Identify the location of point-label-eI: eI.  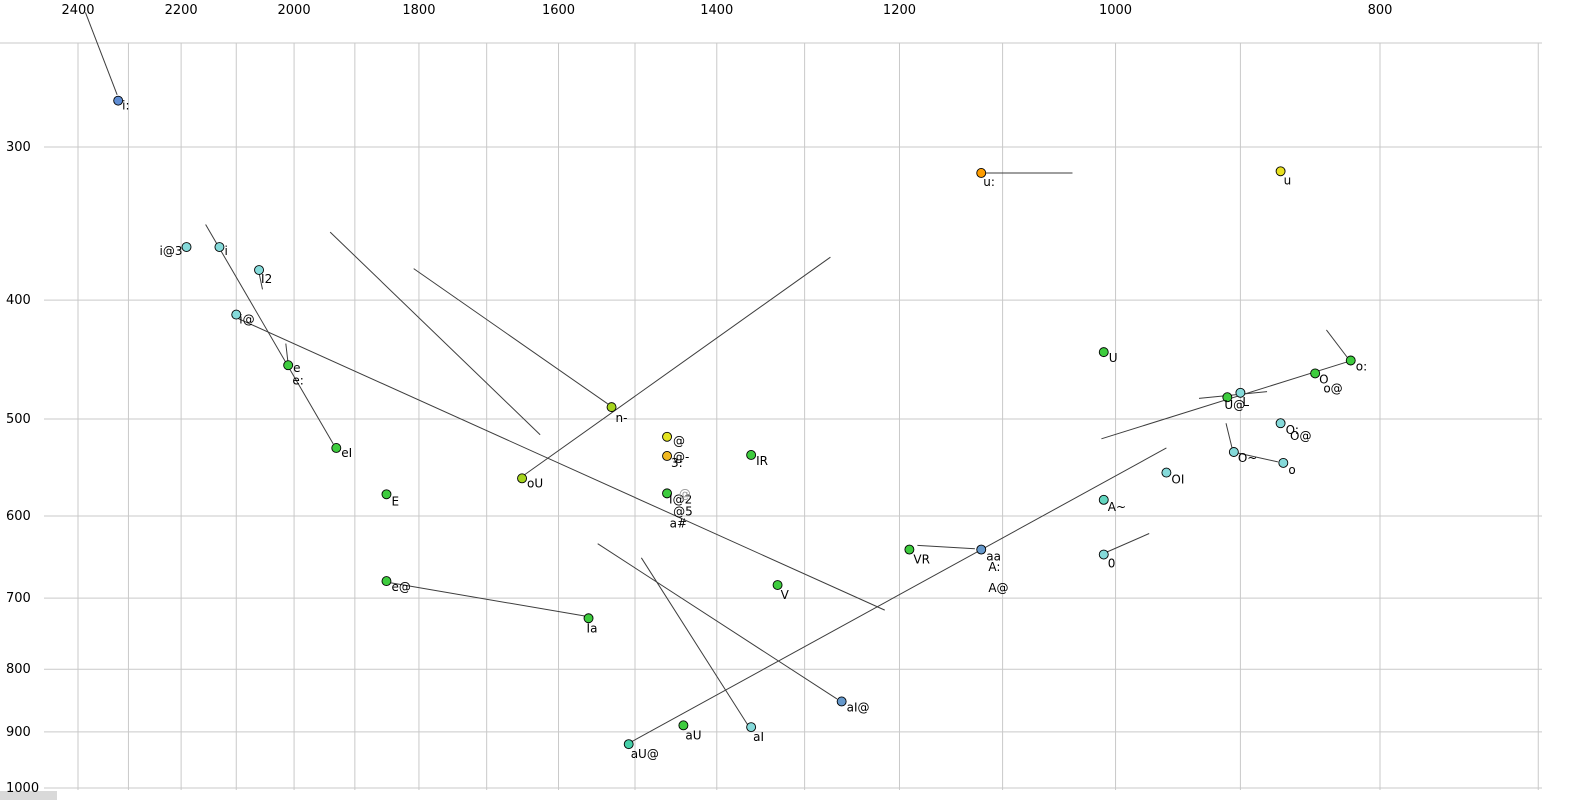
(346, 453).